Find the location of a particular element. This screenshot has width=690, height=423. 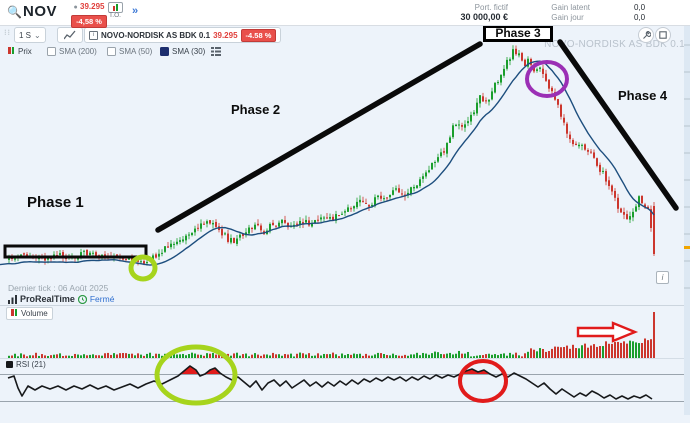

wrench-icon is located at coordinates (646, 34).